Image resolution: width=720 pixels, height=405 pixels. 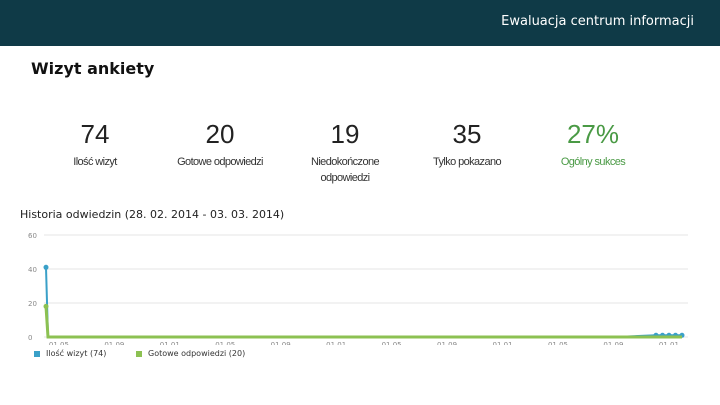 What do you see at coordinates (597, 21) in the screenshot?
I see `header-title: Ewaluacja centrum informacji` at bounding box center [597, 21].